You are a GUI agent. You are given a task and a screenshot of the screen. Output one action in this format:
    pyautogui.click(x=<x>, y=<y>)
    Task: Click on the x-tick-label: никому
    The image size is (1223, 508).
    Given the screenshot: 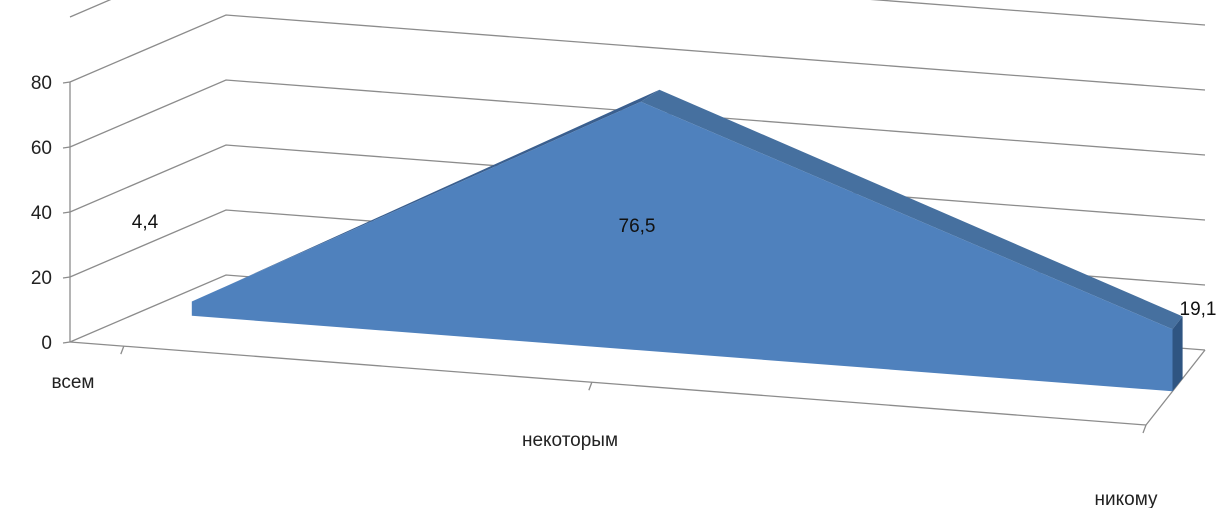 What is the action you would take?
    pyautogui.click(x=1126, y=498)
    